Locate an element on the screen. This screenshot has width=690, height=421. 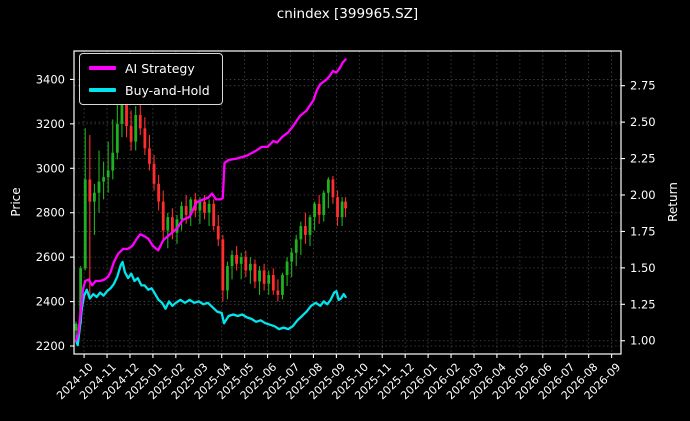
return-tick-labels: 1.00 1.25 1.50 1.75 2.00 2.25 2.50 2.75 is located at coordinates (643, 213).